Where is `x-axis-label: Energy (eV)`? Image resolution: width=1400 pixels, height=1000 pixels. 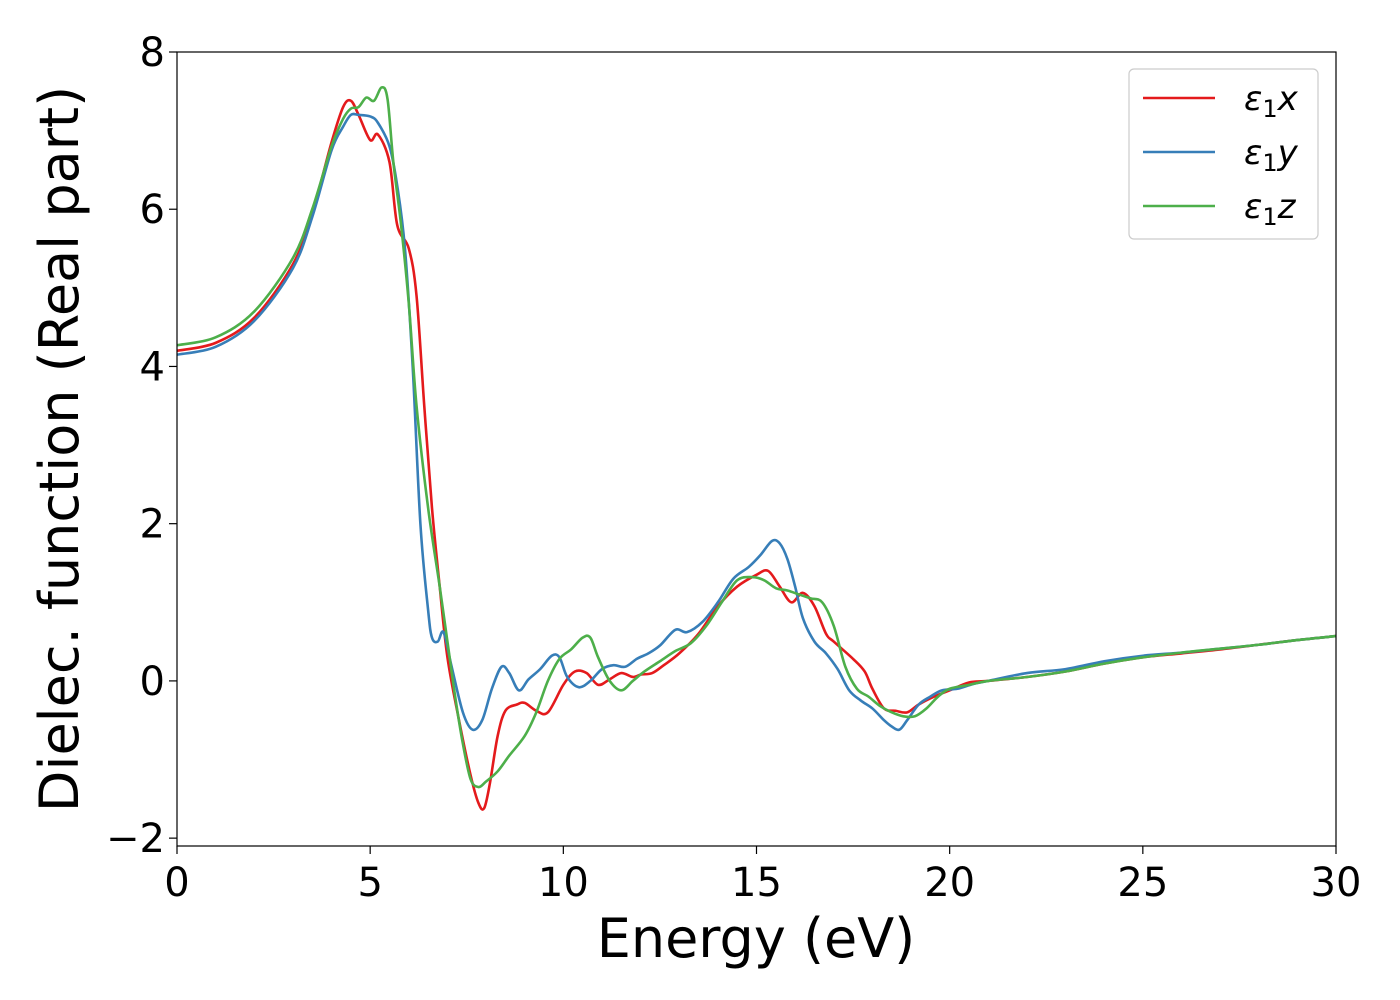
x-axis-label: Energy (eV) is located at coordinates (756, 938).